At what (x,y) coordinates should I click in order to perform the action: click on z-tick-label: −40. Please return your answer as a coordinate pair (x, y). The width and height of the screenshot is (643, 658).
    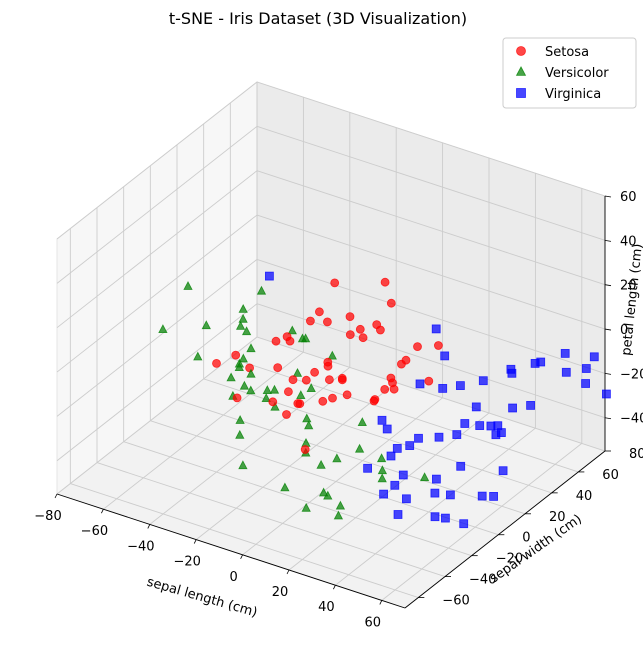
    Looking at the image, I should click on (631, 419).